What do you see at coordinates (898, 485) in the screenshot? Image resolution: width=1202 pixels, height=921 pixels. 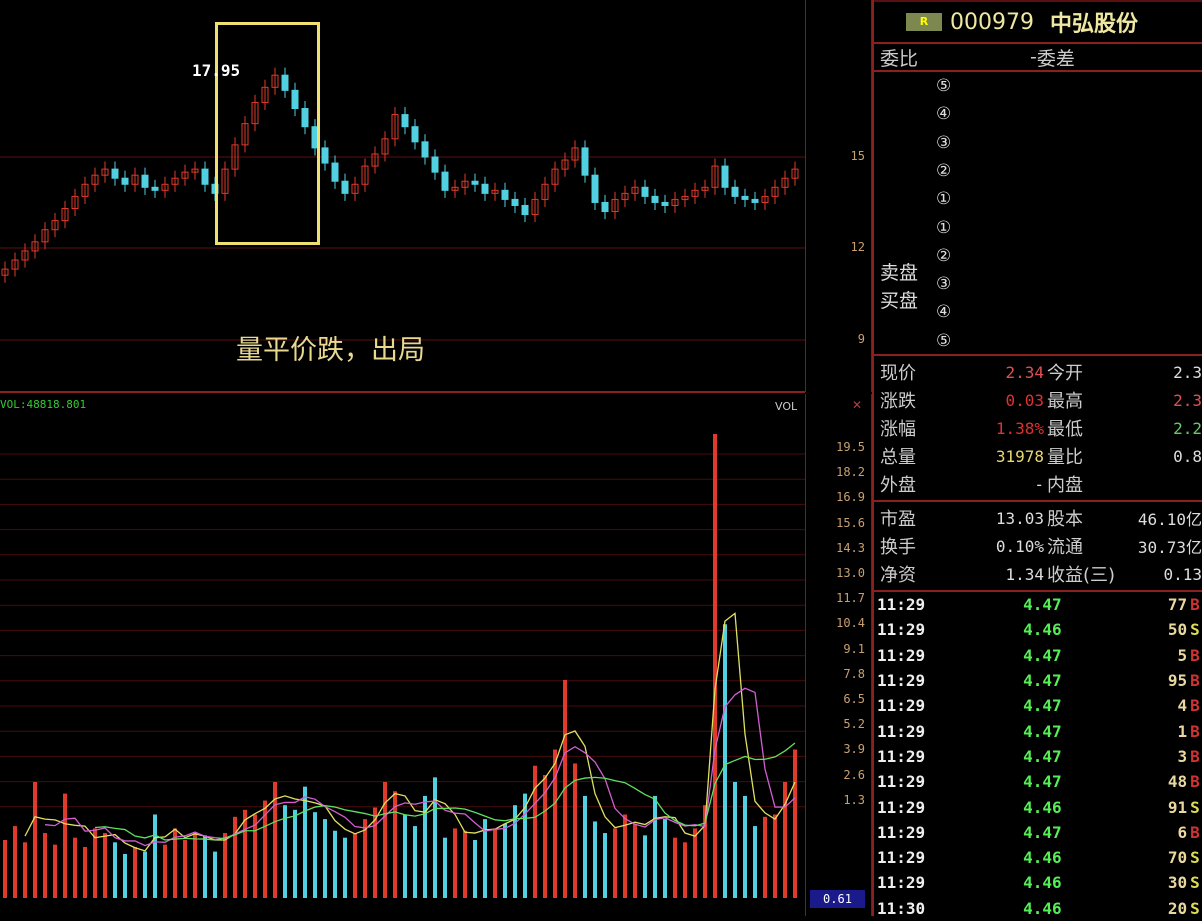 I see `quote-l: 外盘` at bounding box center [898, 485].